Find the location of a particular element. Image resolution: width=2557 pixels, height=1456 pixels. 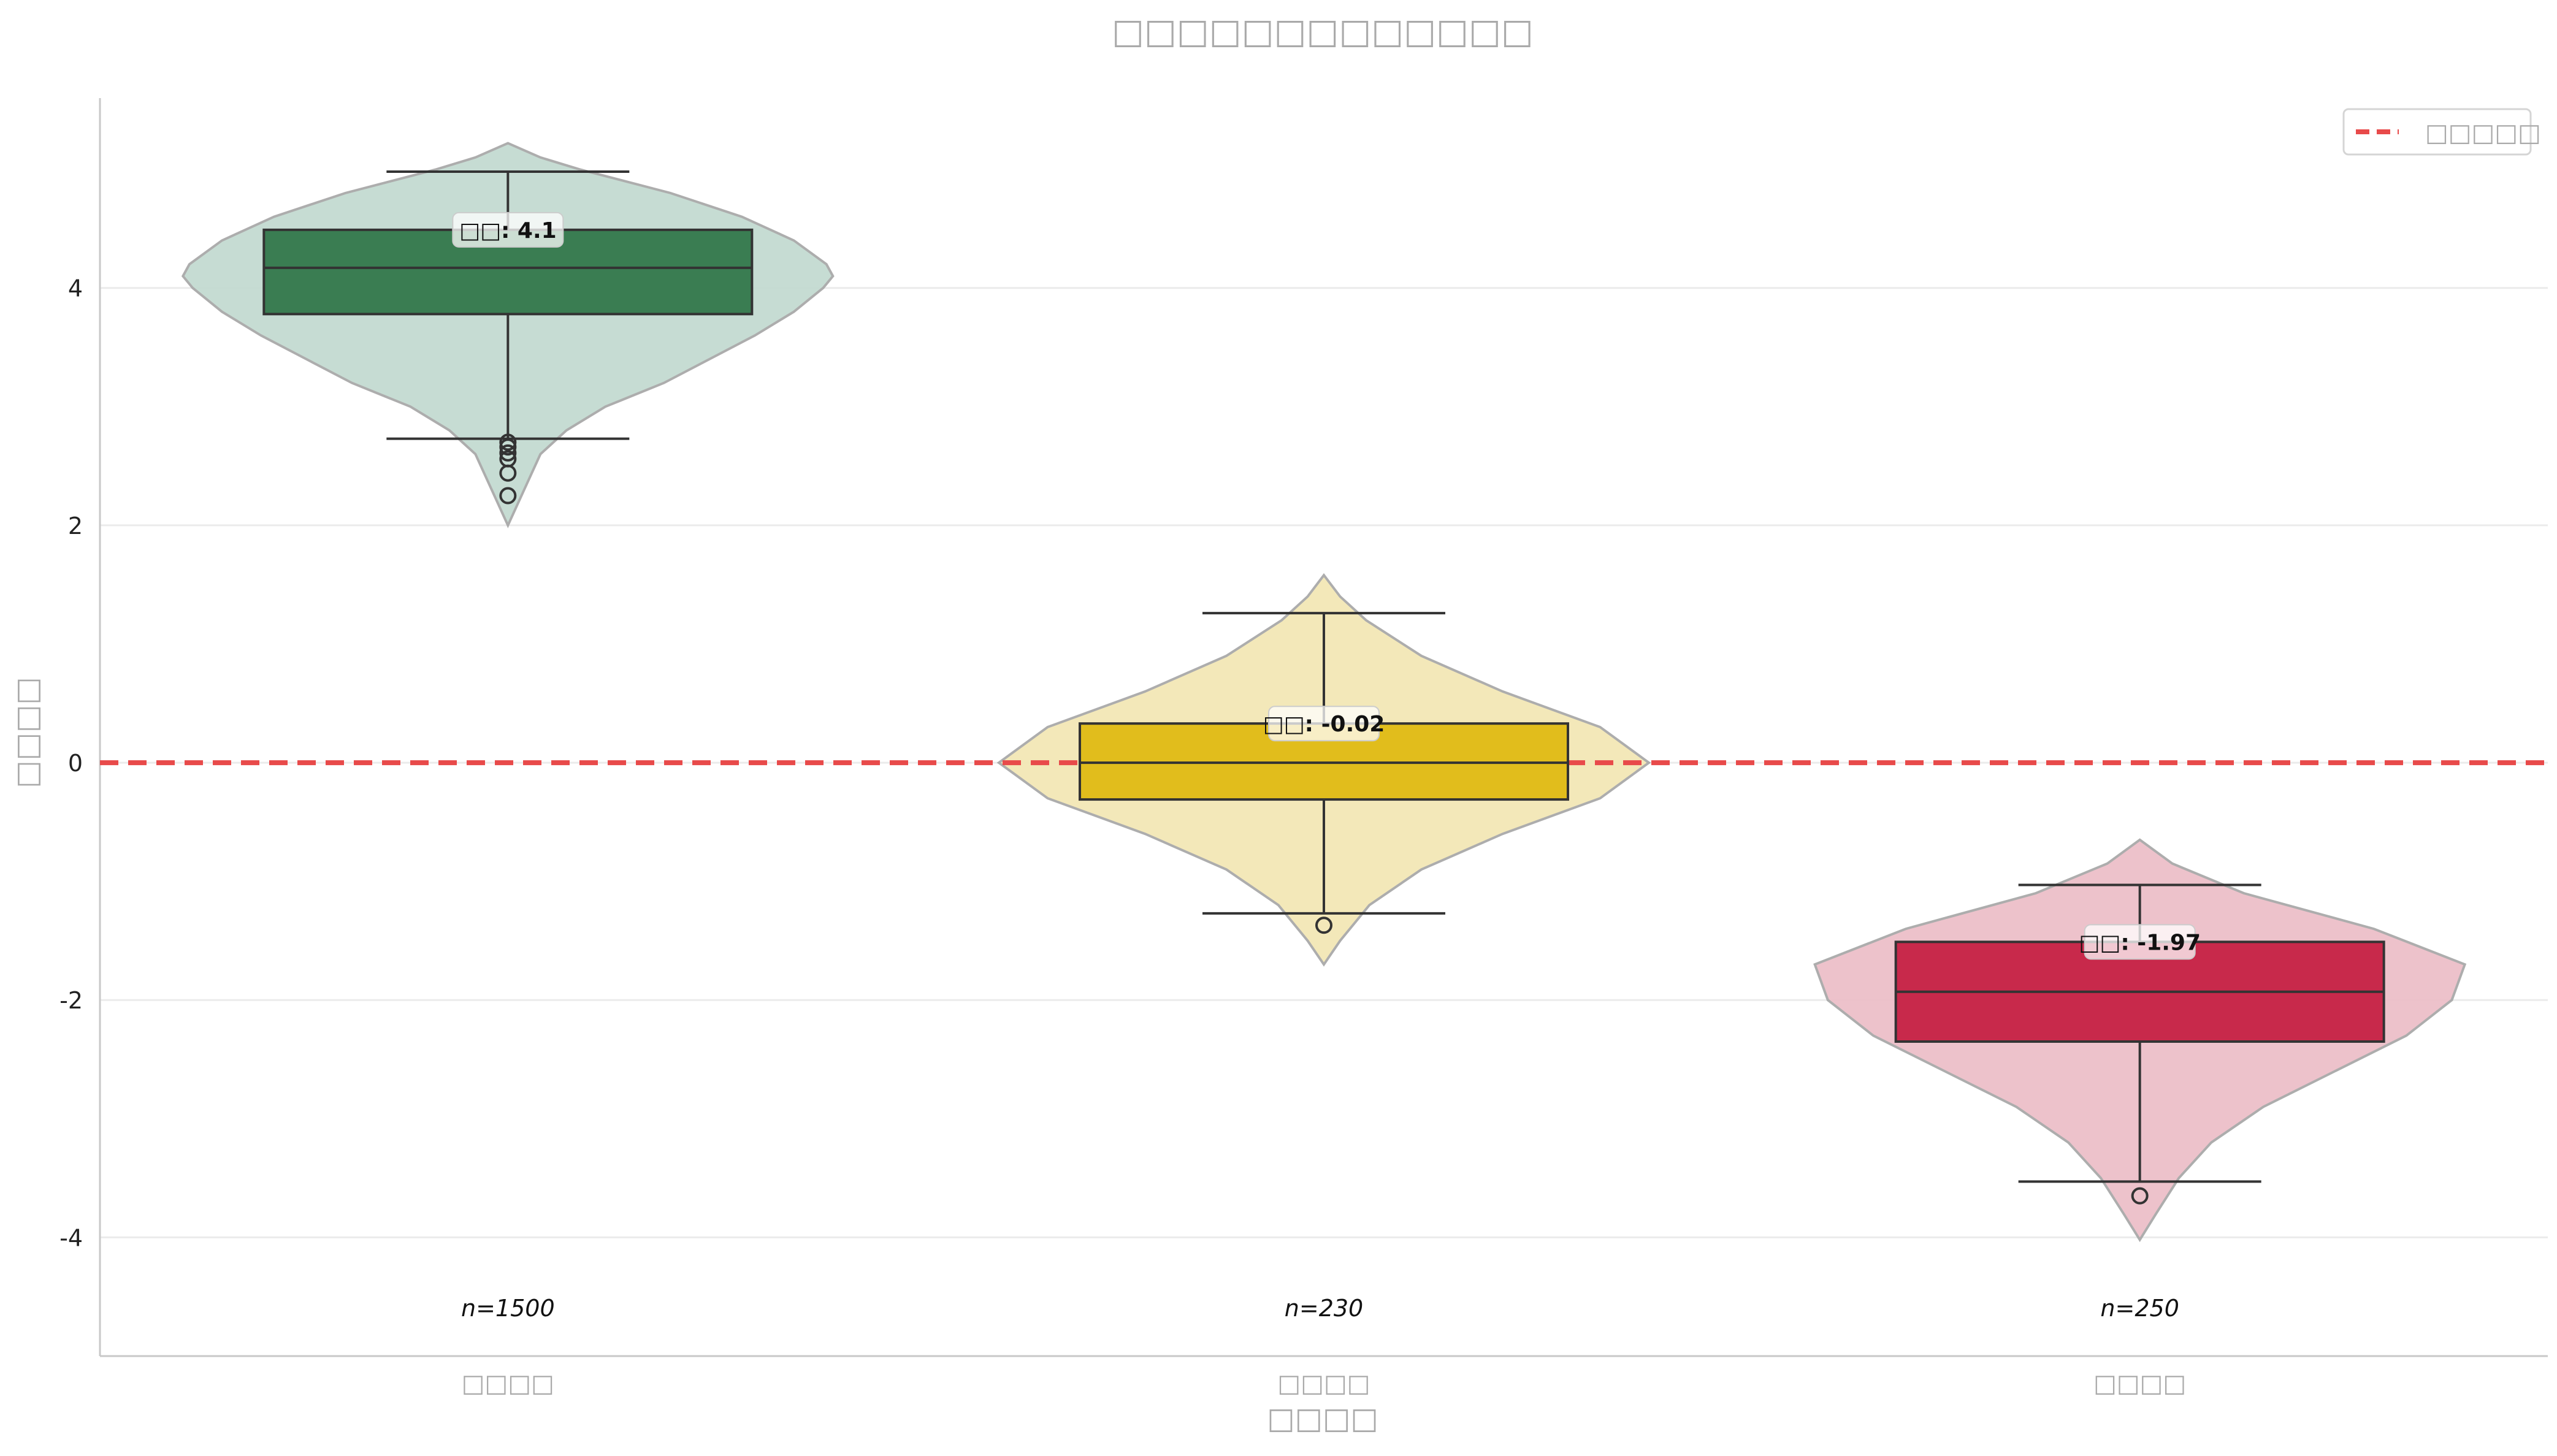

mean-label: □□: -1.97 is located at coordinates (2140, 943).